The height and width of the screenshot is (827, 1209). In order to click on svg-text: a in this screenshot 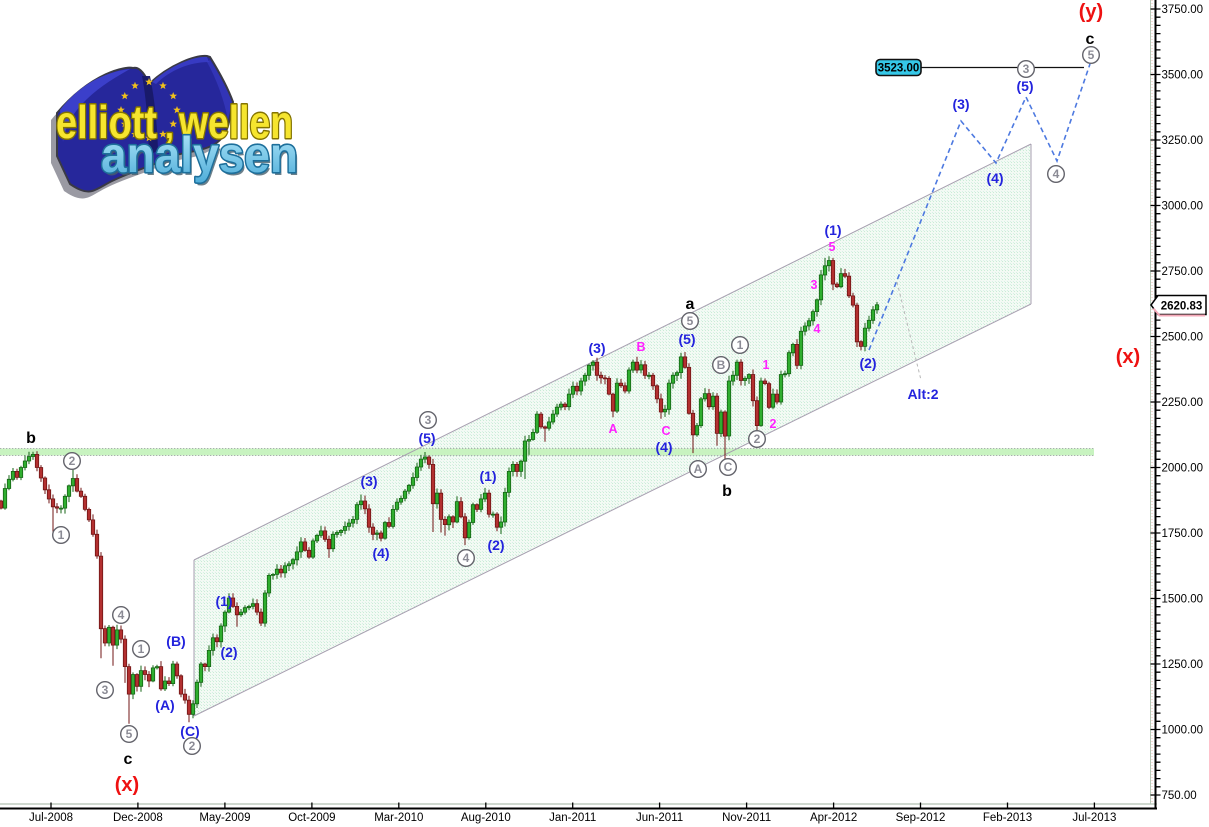, I will do `click(690, 304)`.